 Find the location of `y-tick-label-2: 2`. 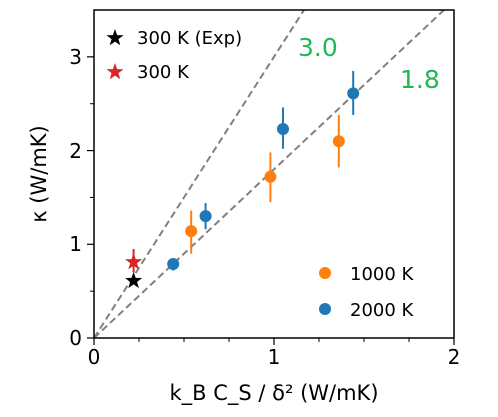

y-tick-label-2: 2 is located at coordinates (75, 151).